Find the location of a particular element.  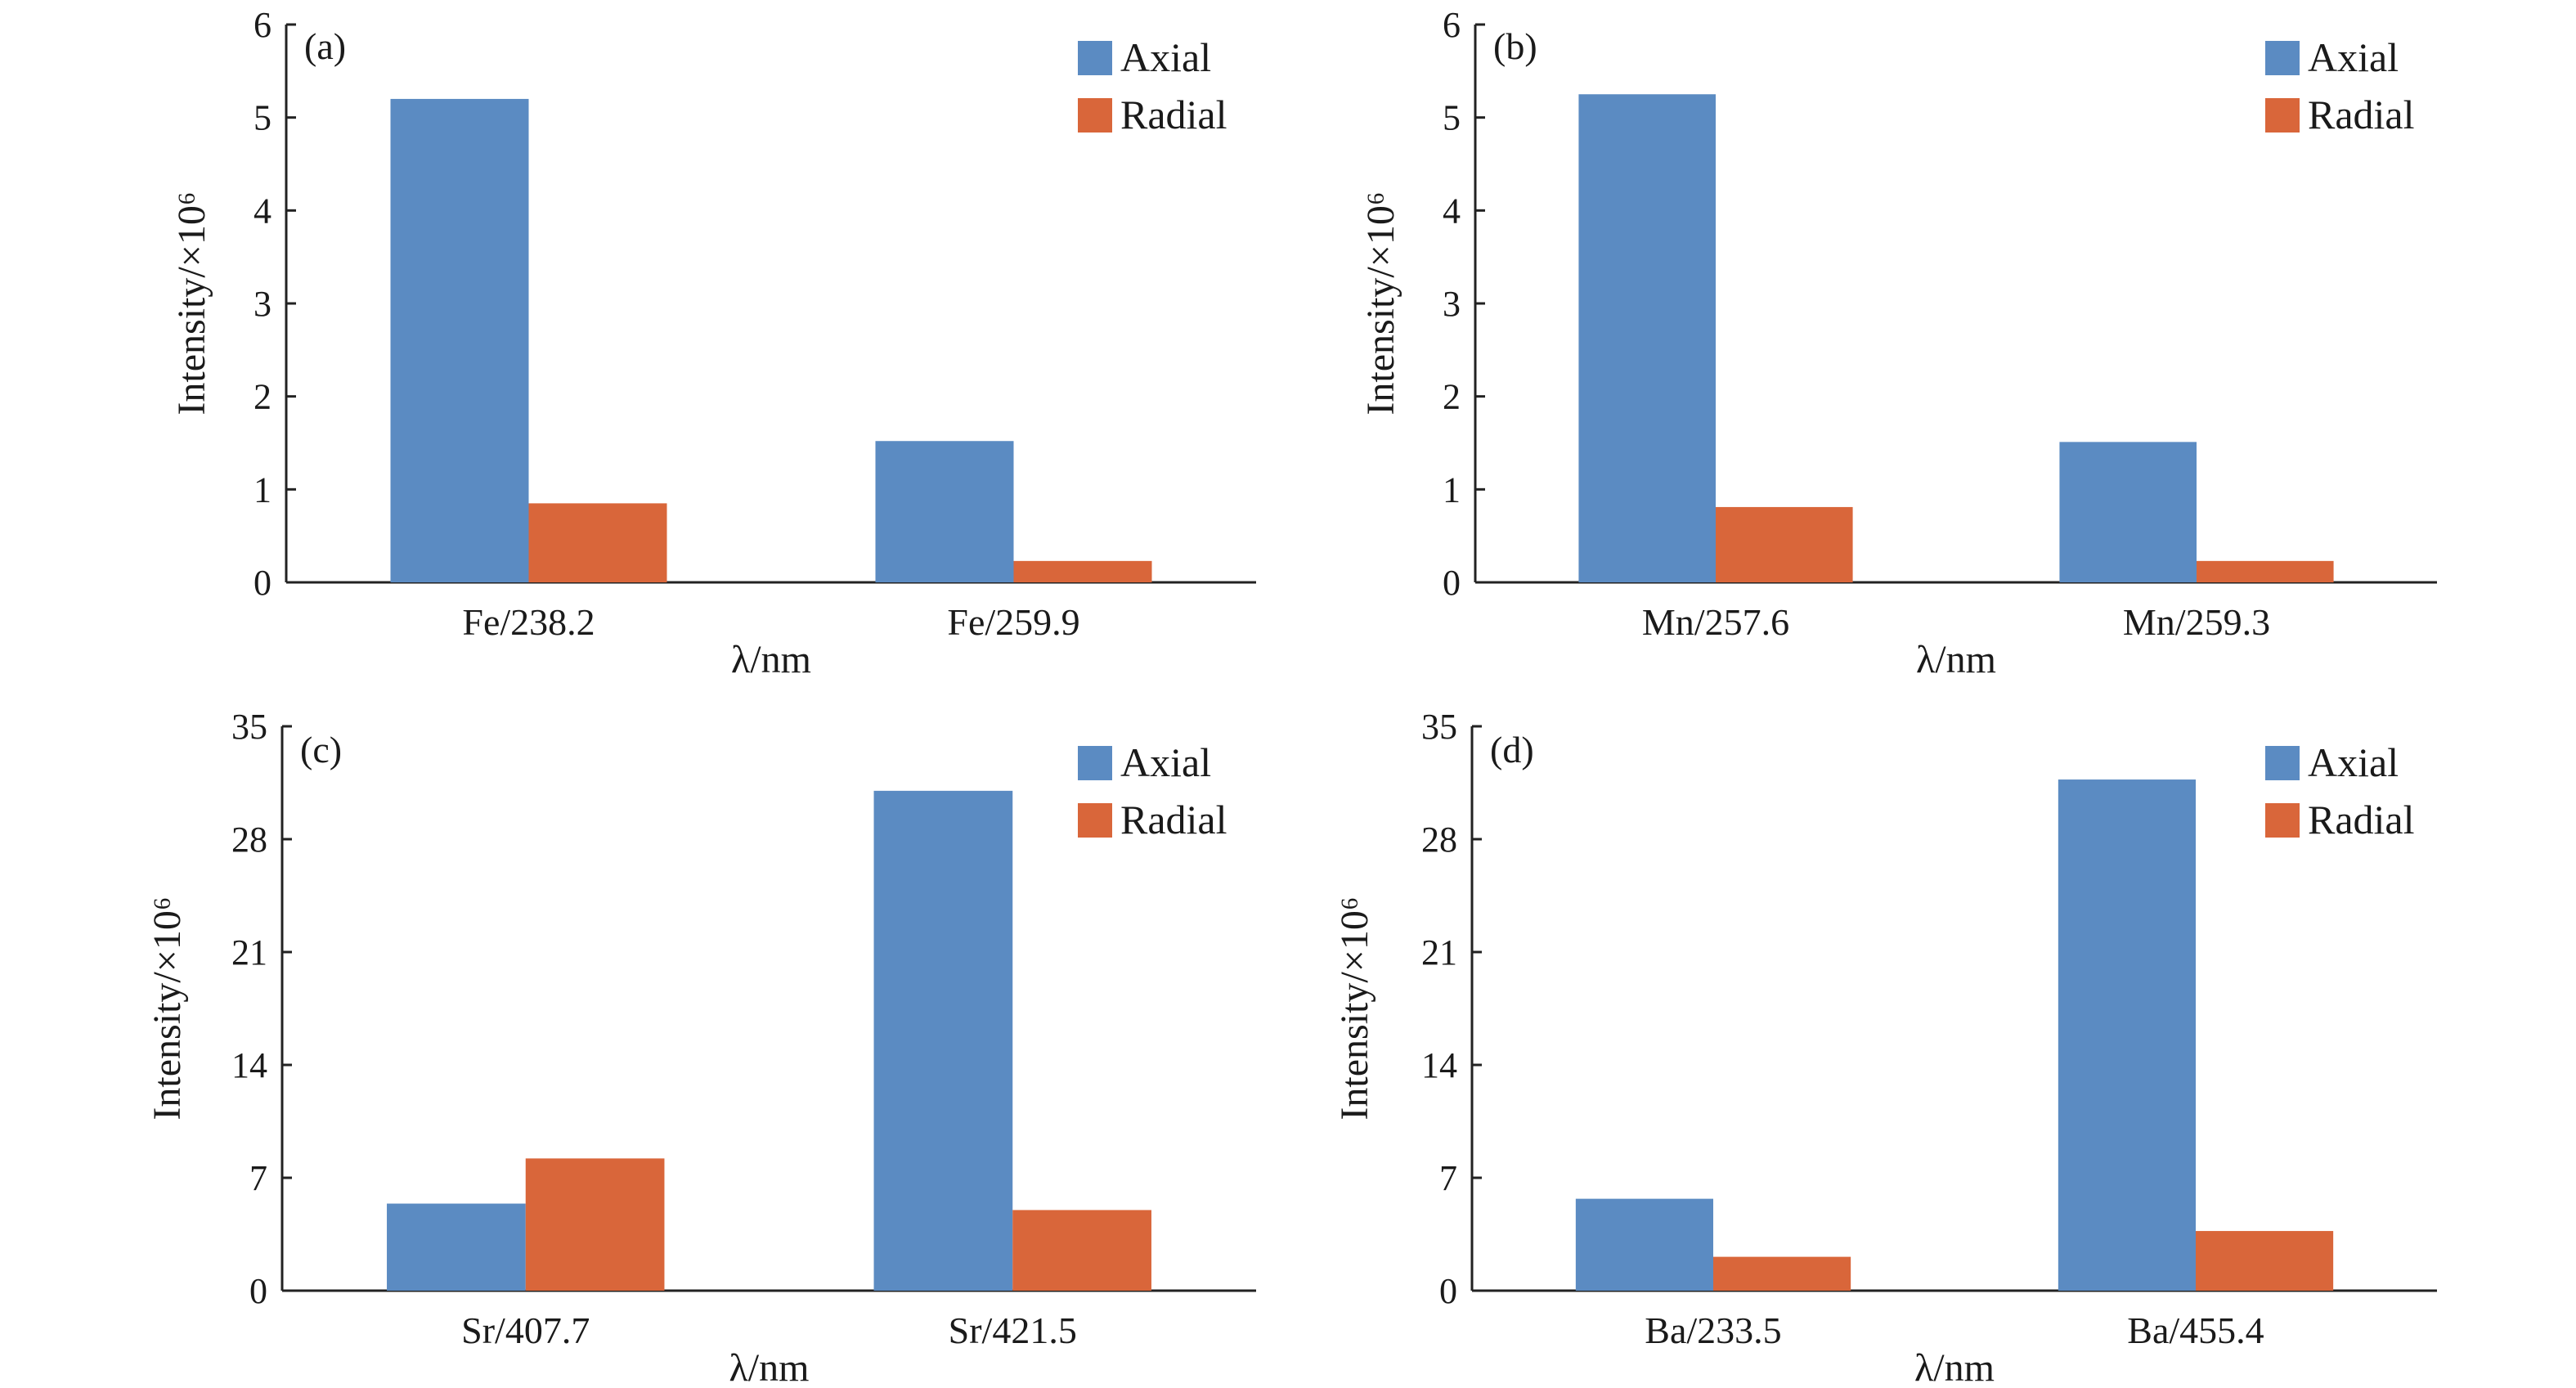

x-tick-label: Mn/259.3 is located at coordinates (2196, 622).